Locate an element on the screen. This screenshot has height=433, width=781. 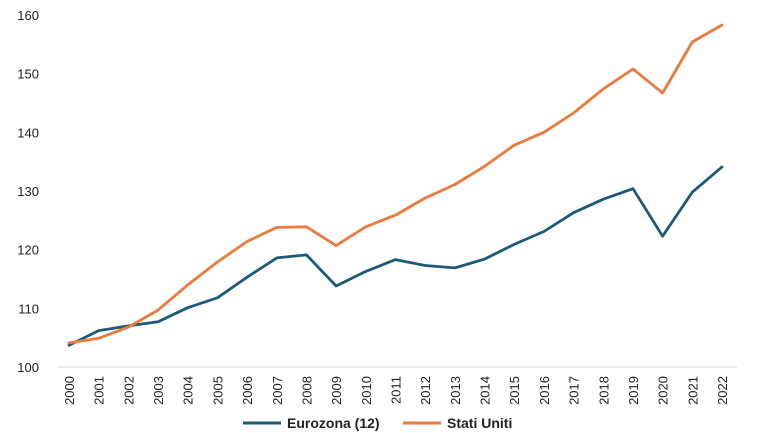
legend-label-stati-uniti: Stati Uniti is located at coordinates (479, 423).